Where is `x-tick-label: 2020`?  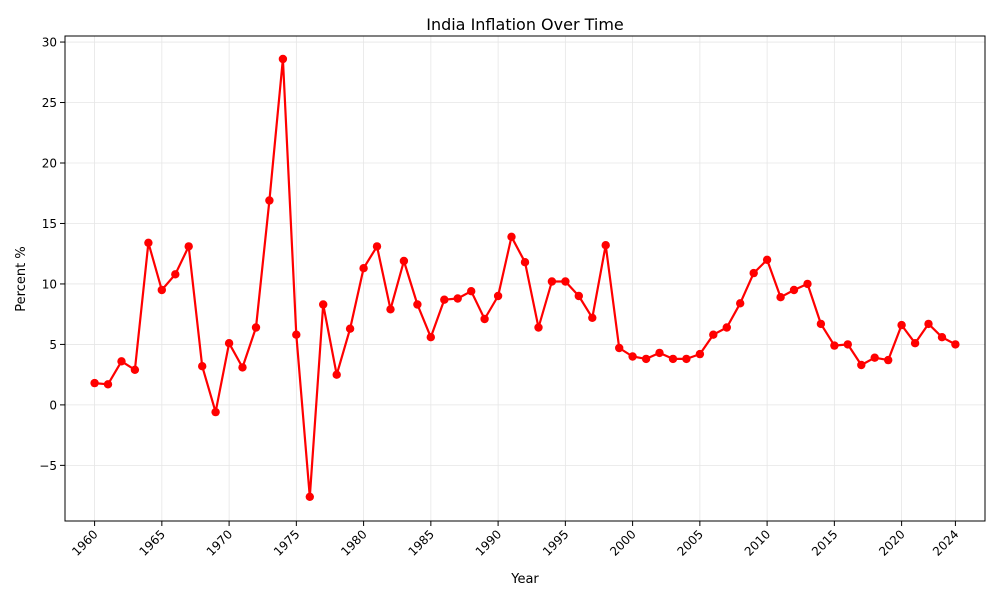
x-tick-label: 2020 is located at coordinates (891, 542).